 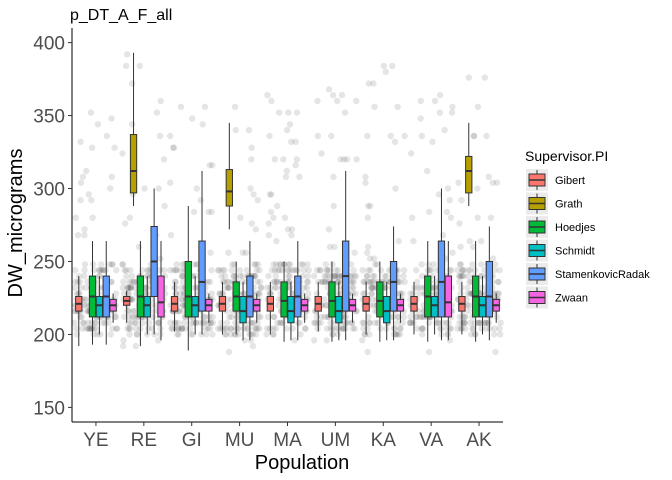 I want to click on x-tick-label: GI, so click(x=192, y=440).